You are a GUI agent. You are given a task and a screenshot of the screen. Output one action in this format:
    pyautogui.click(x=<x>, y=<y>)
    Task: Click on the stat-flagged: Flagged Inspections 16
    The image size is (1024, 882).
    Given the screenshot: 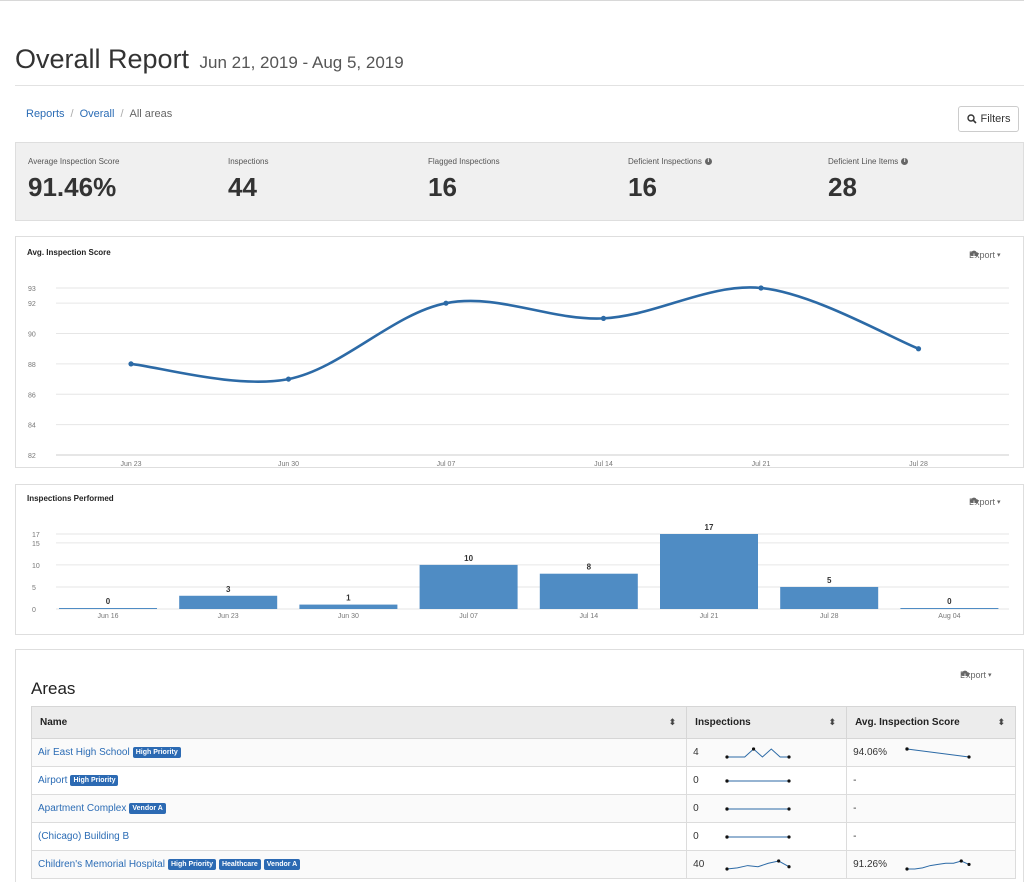 What is the action you would take?
    pyautogui.click(x=464, y=180)
    